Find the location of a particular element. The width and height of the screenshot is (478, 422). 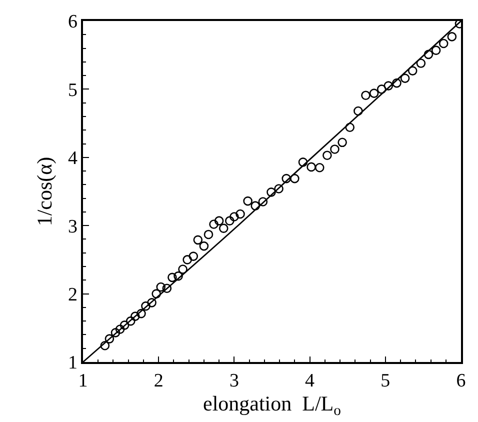

y-tick-label: 4 is located at coordinates (73, 159).